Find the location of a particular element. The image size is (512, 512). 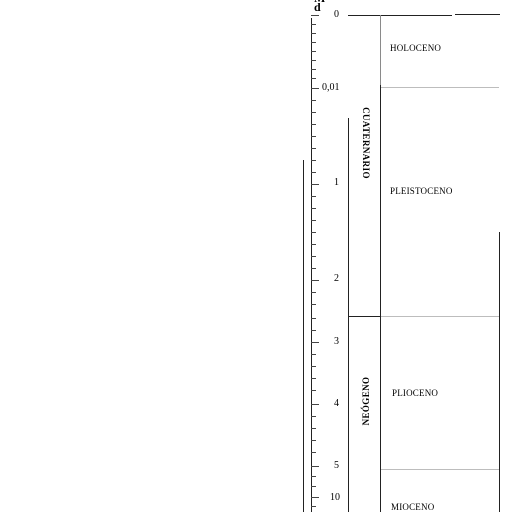

boundary-pleistoceno-plioceno is located at coordinates (440, 316).